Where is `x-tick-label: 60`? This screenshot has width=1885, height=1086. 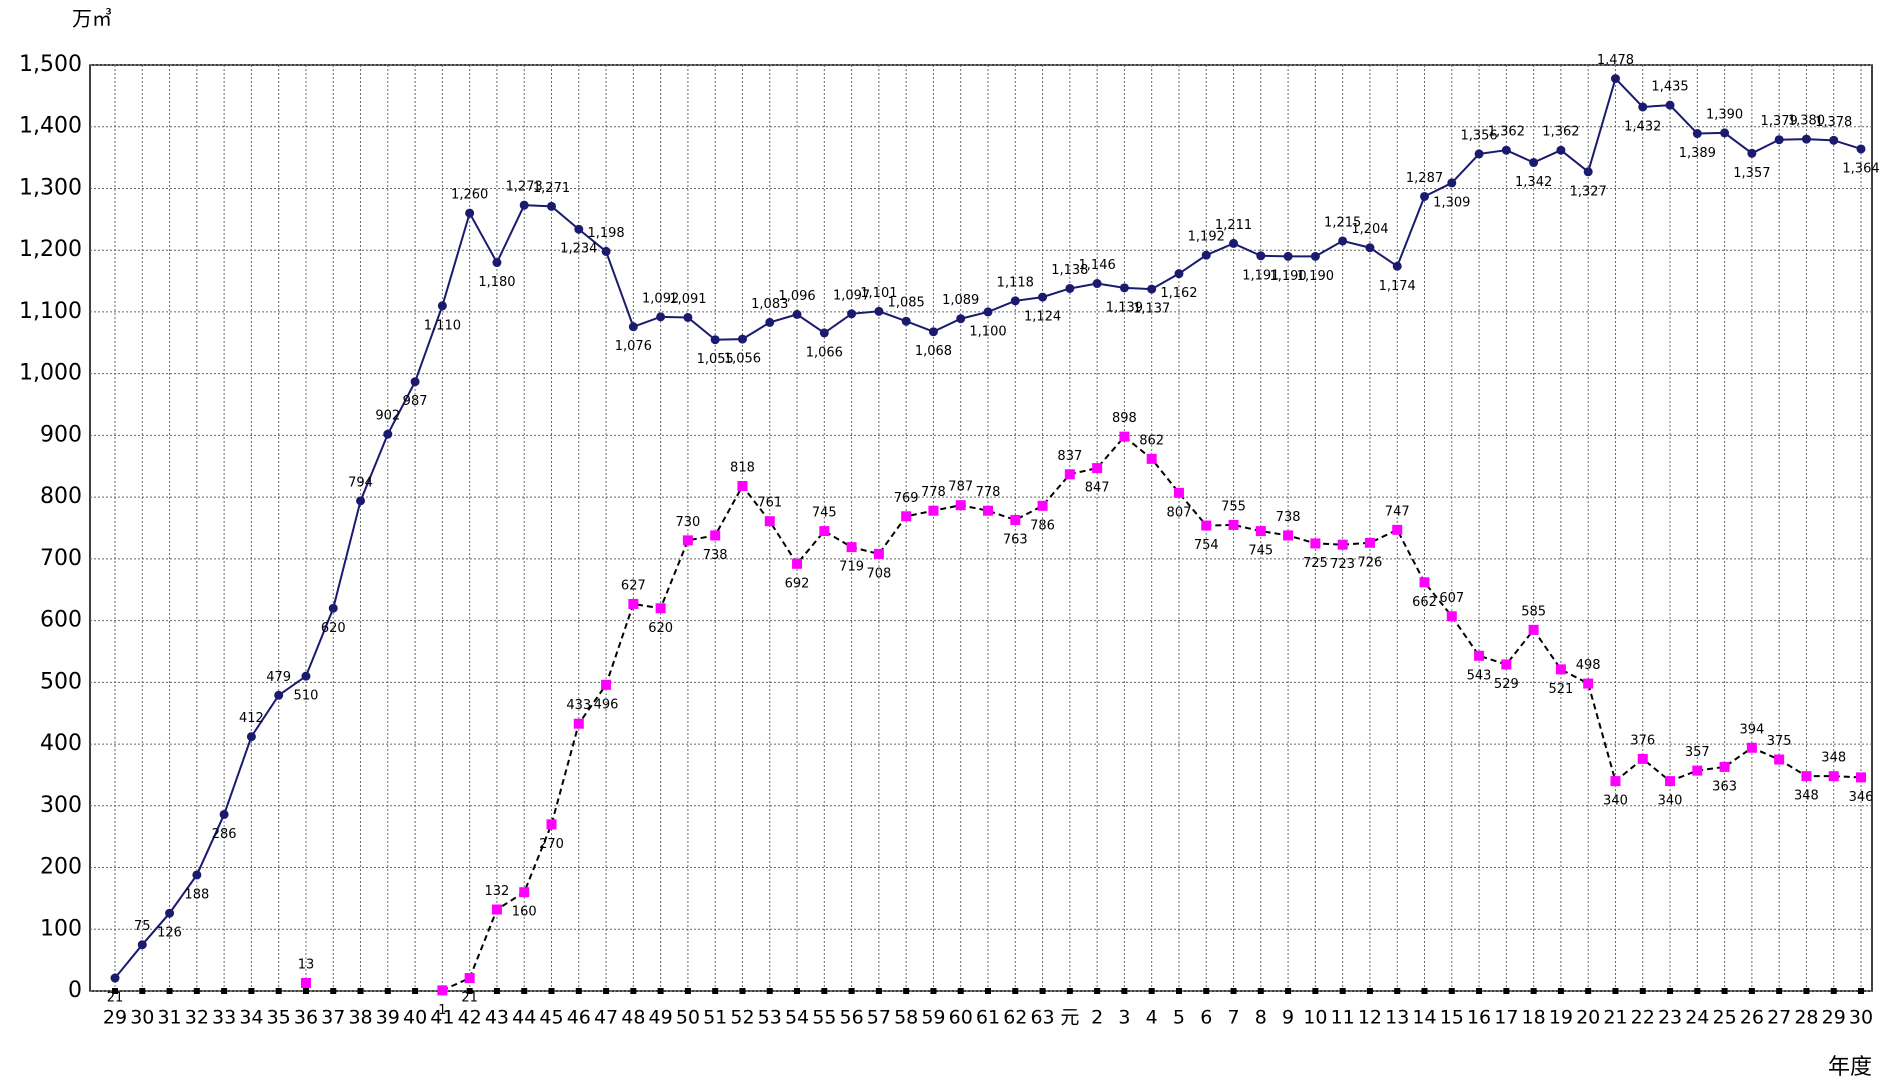 x-tick-label: 60 is located at coordinates (961, 1018).